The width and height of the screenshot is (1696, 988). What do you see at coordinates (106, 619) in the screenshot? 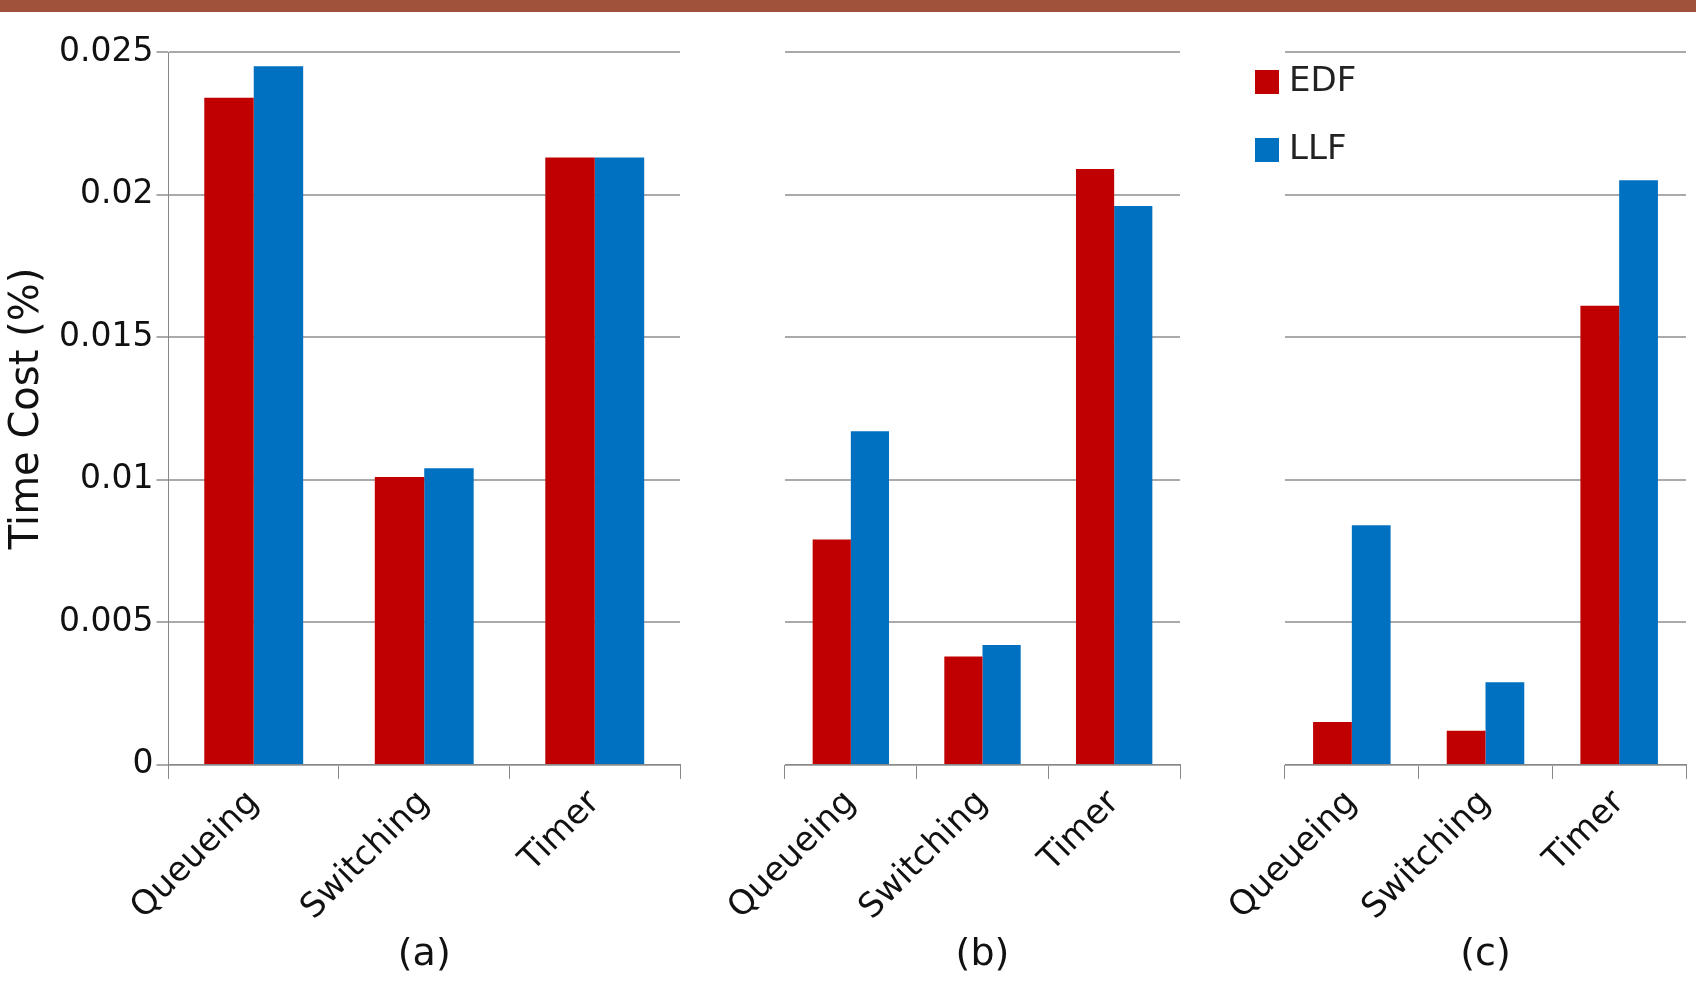
I see `y-tick-label: 0.005` at bounding box center [106, 619].